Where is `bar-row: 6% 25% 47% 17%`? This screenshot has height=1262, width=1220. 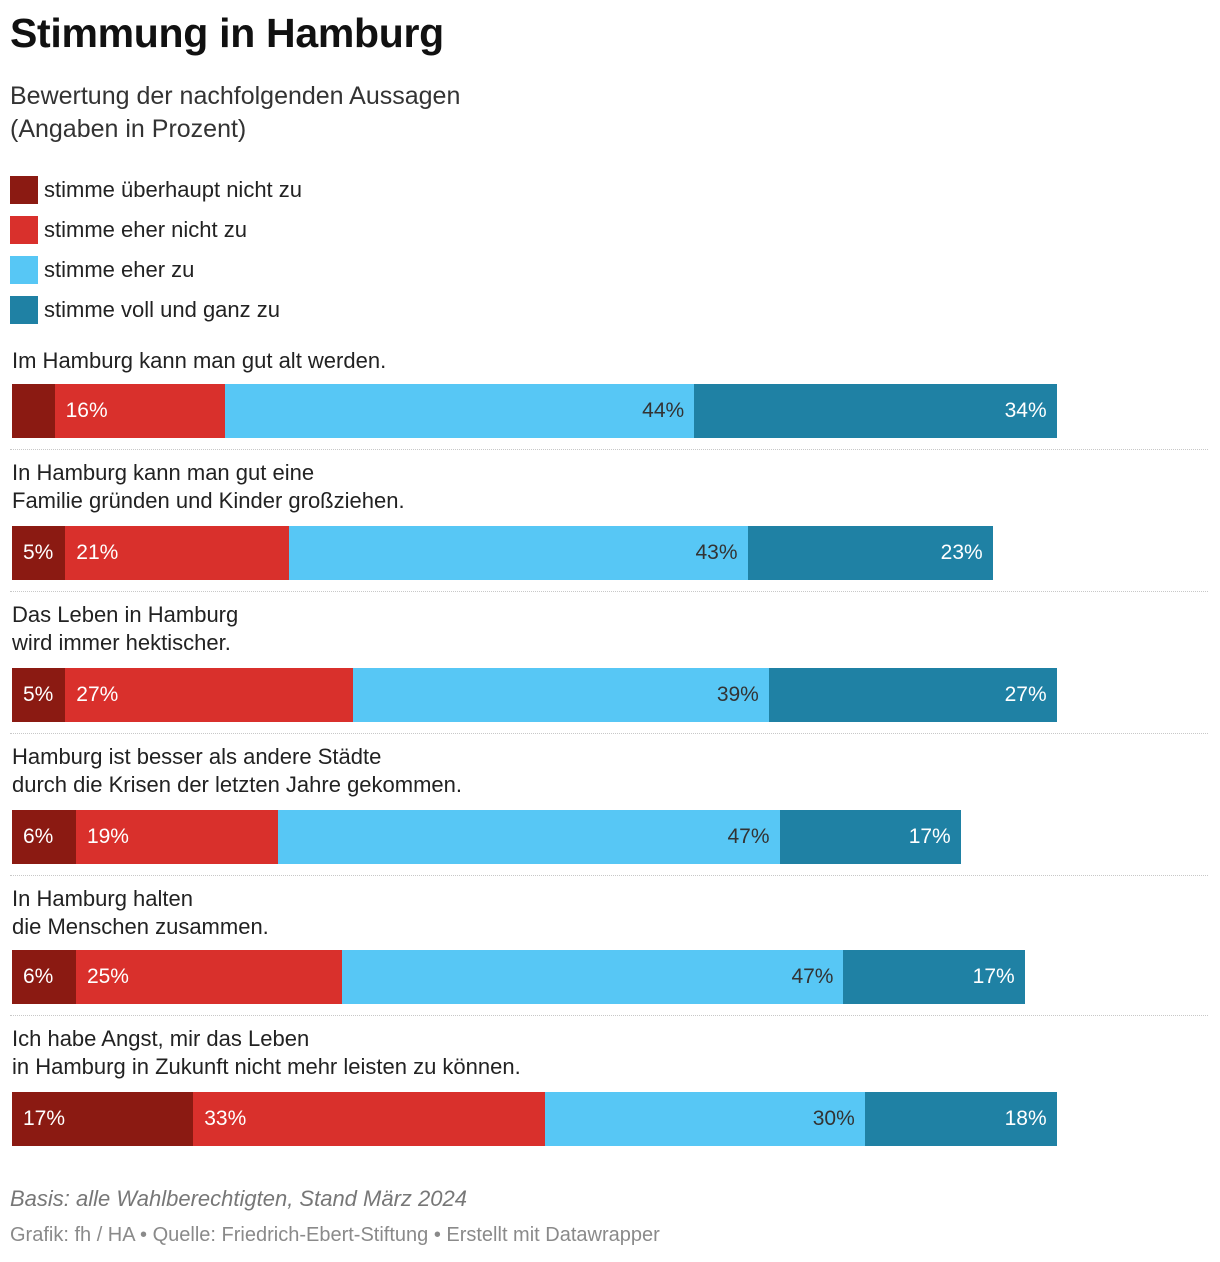 bar-row: 6% 25% 47% 17% is located at coordinates (518, 977).